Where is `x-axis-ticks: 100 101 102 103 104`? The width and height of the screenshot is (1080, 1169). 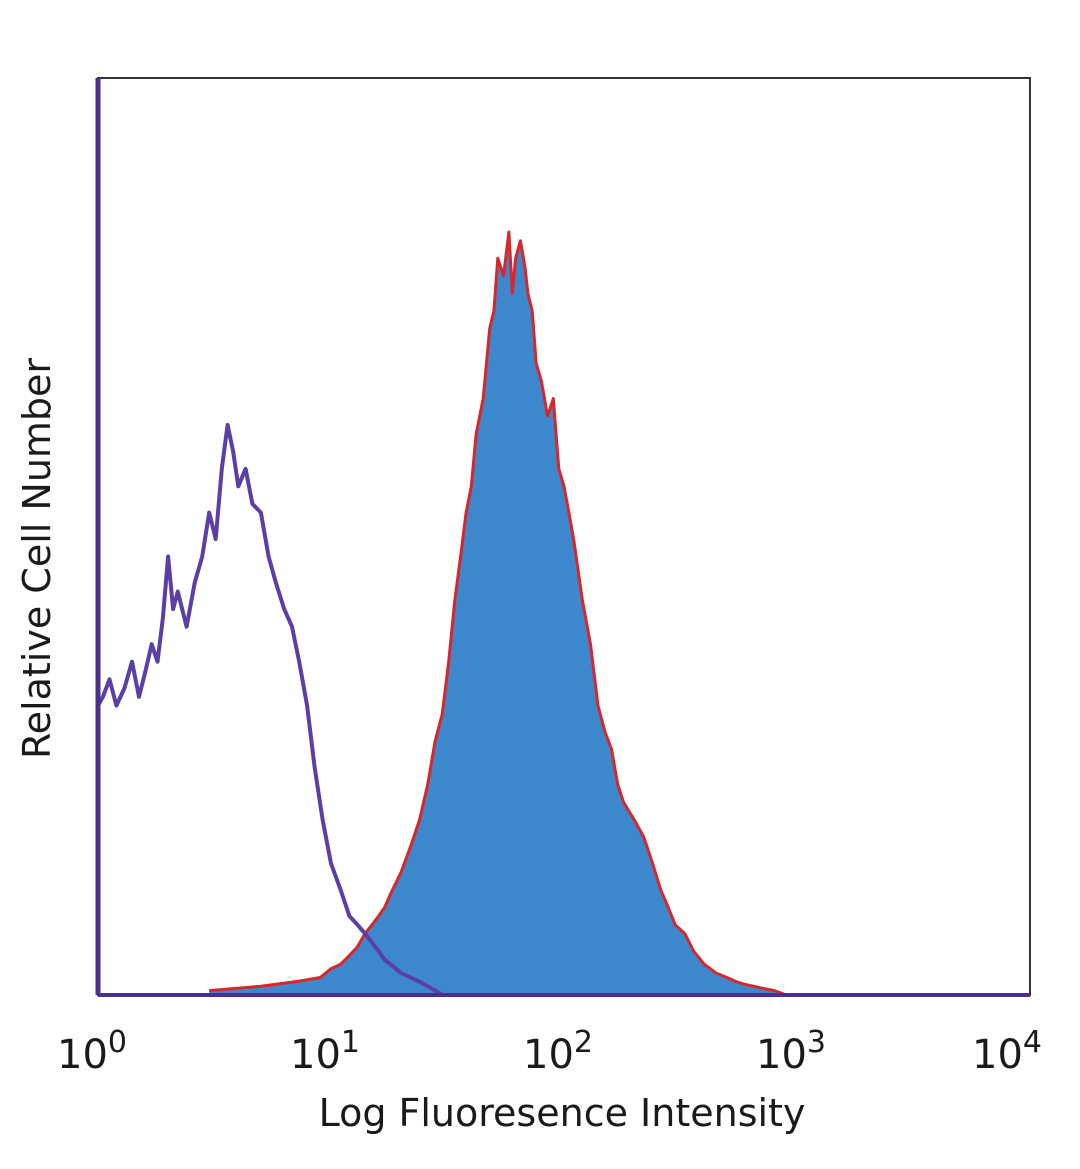 x-axis-ticks: 100 101 102 103 104 is located at coordinates (549, 1051).